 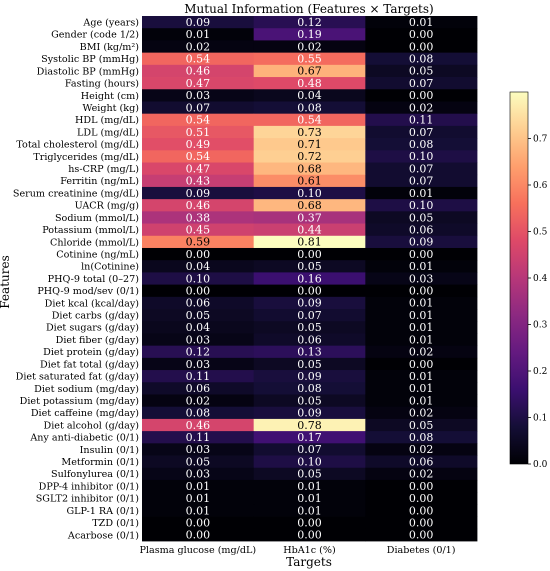 What do you see at coordinates (111, 108) in the screenshot?
I see `row-label-weight-kg: Weight (kg)` at bounding box center [111, 108].